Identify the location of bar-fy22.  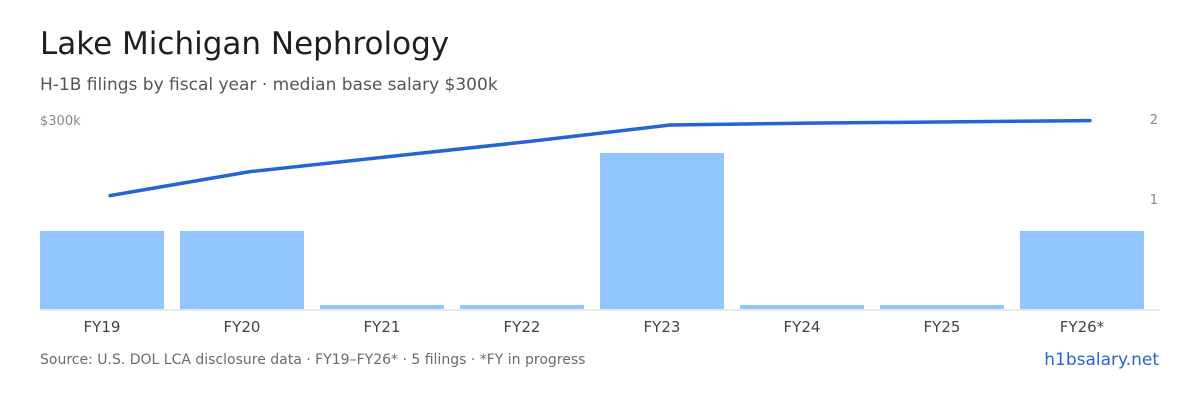
(522, 307).